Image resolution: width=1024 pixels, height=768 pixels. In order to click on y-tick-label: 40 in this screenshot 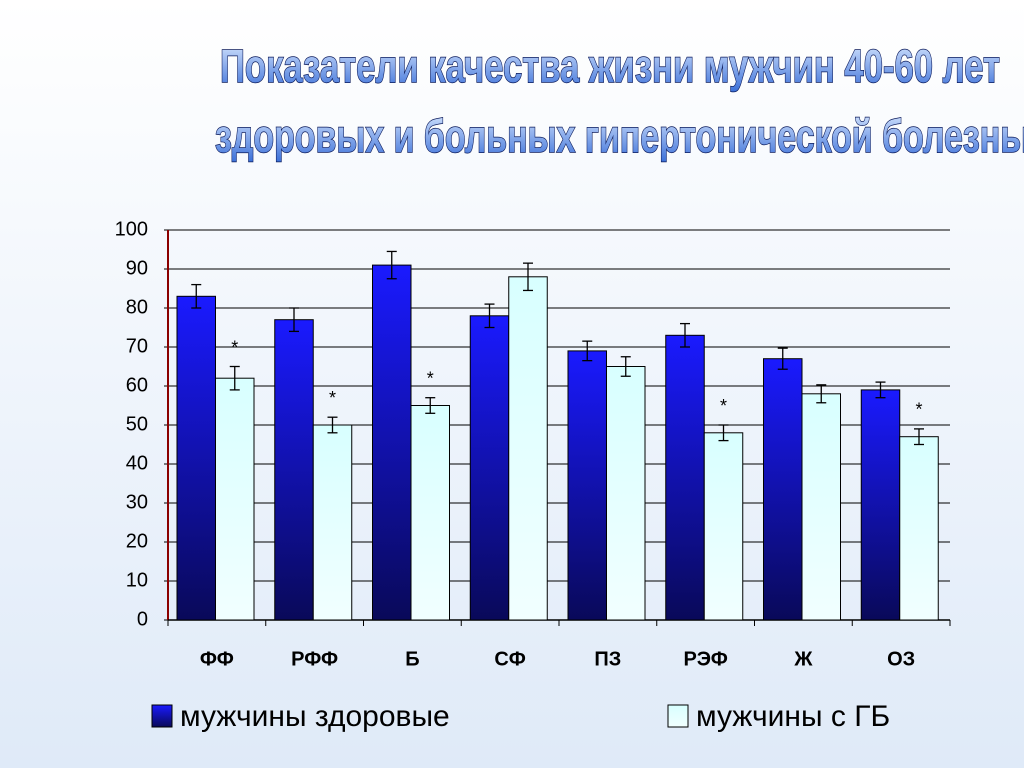, I will do `click(137, 463)`.